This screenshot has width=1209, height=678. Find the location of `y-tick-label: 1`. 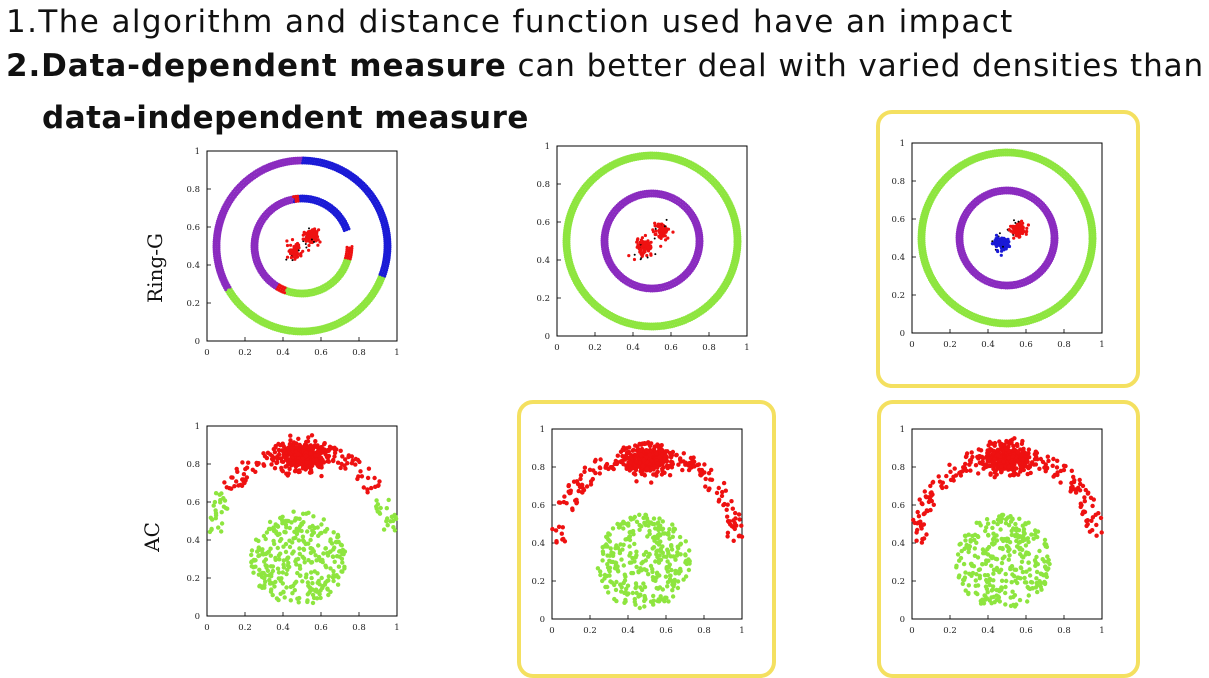

y-tick-label: 1 is located at coordinates (197, 427).